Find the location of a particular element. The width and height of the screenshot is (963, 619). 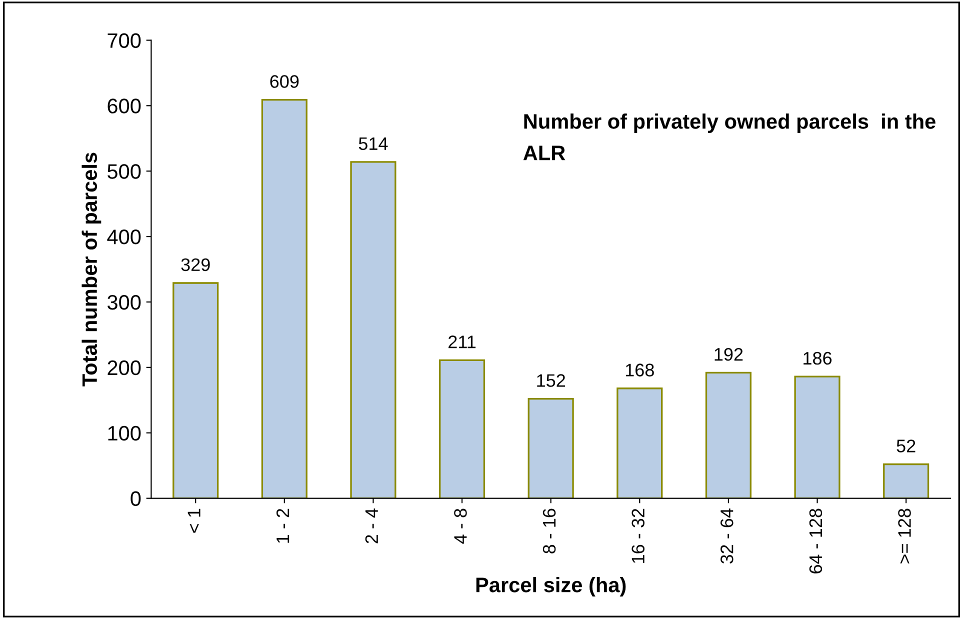

y-tick-label: 700 is located at coordinates (124, 40).